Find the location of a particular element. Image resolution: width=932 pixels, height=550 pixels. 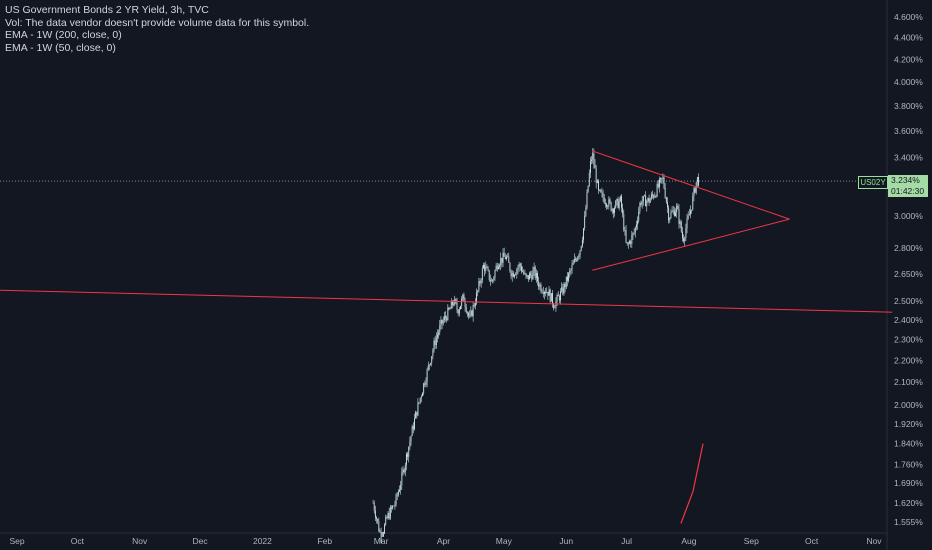

bar-countdown: 01:42:30 is located at coordinates (908, 190).